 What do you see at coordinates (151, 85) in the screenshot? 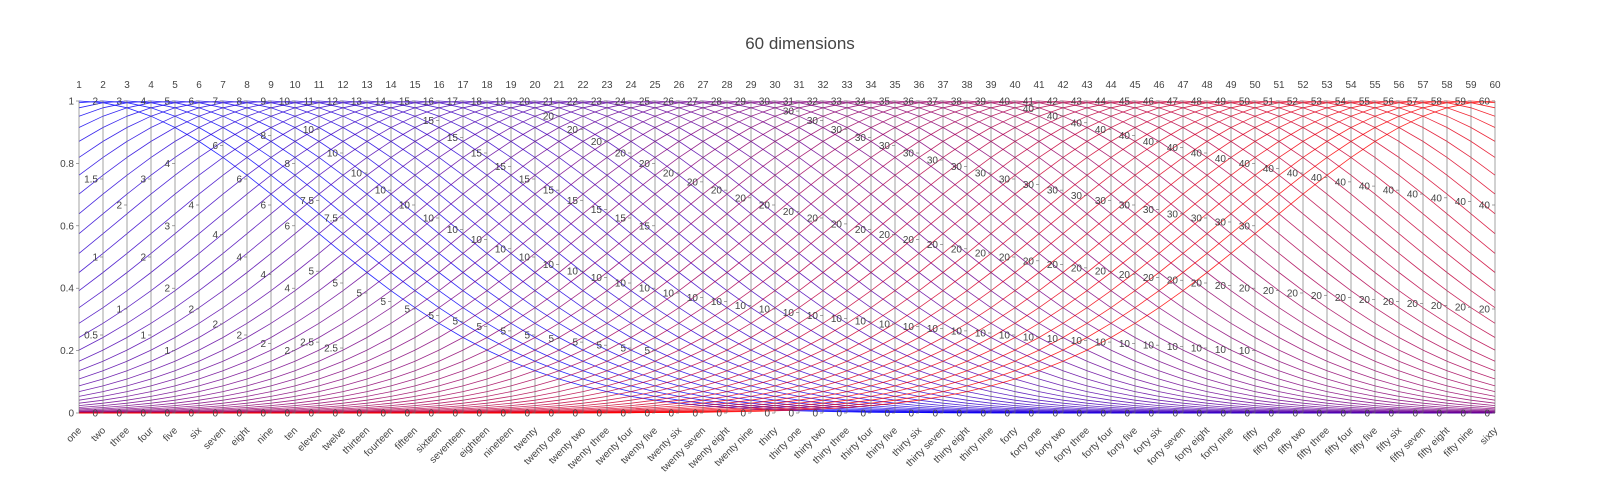
I see `dim-top-label: 4` at bounding box center [151, 85].